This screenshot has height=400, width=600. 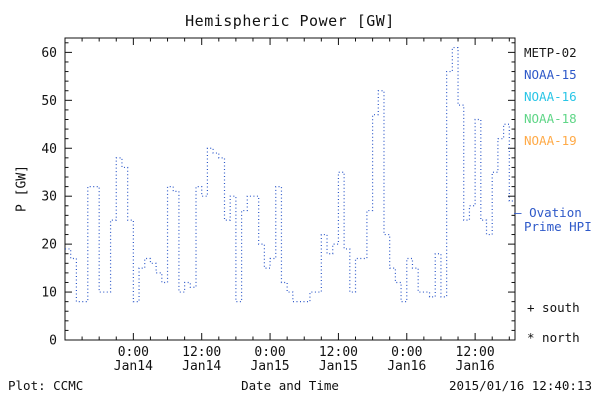 I want to click on ovation-legend: — Ovation Prime HPI, so click(x=553, y=220).